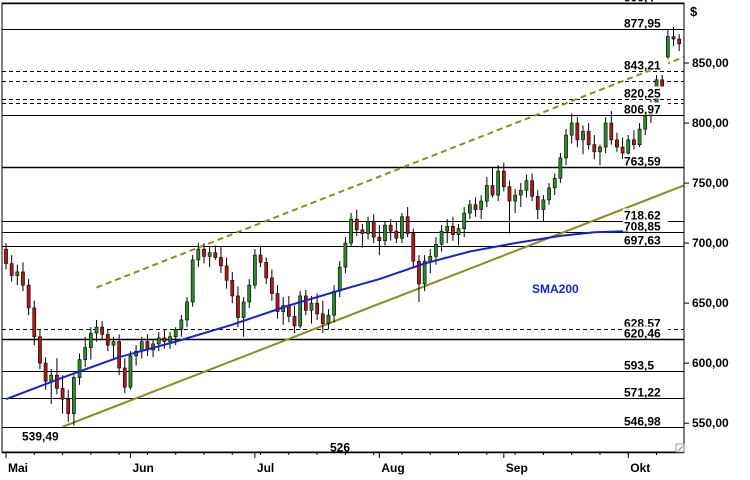 This screenshot has width=750, height=480. I want to click on x-tick-label: Jun, so click(142, 468).